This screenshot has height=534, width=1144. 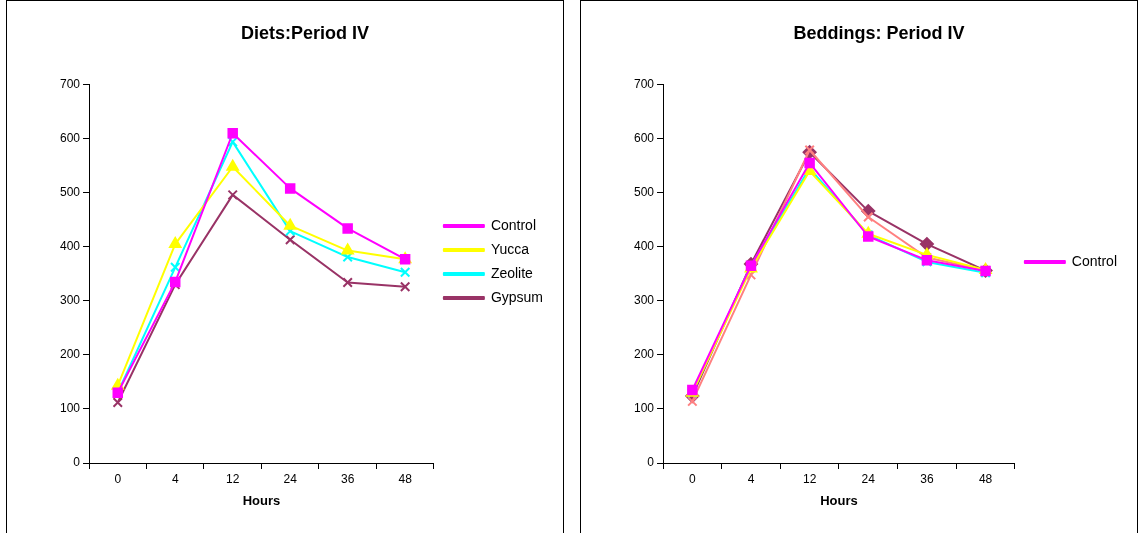 What do you see at coordinates (512, 272) in the screenshot?
I see `legend-label: Zeolite` at bounding box center [512, 272].